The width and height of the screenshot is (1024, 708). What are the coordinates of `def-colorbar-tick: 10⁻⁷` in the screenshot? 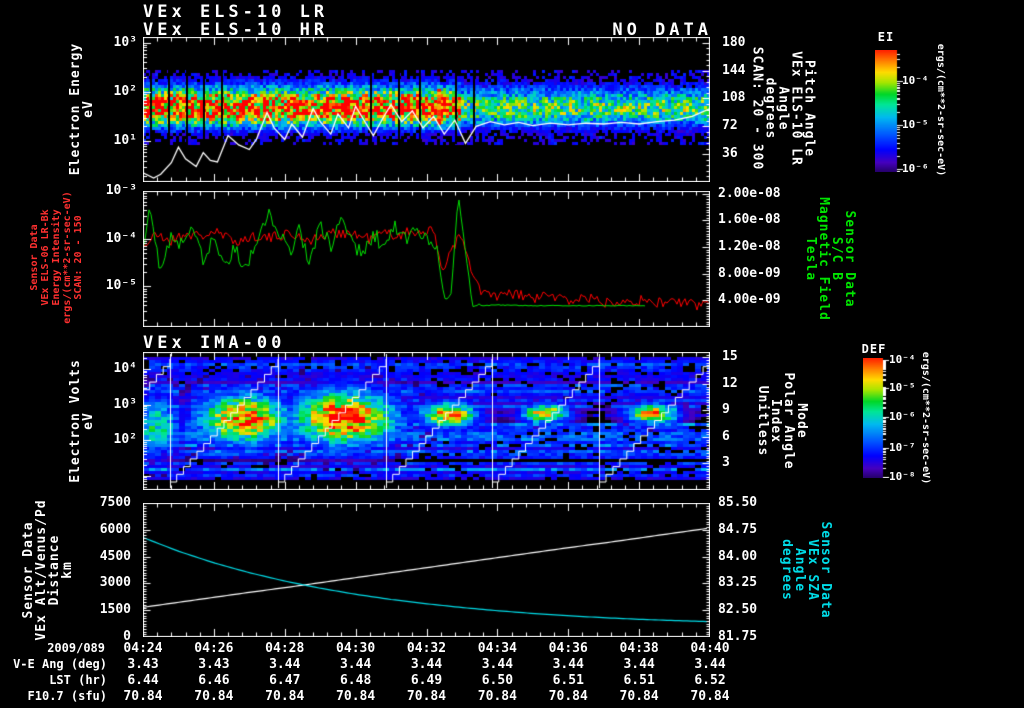 It's located at (902, 447).